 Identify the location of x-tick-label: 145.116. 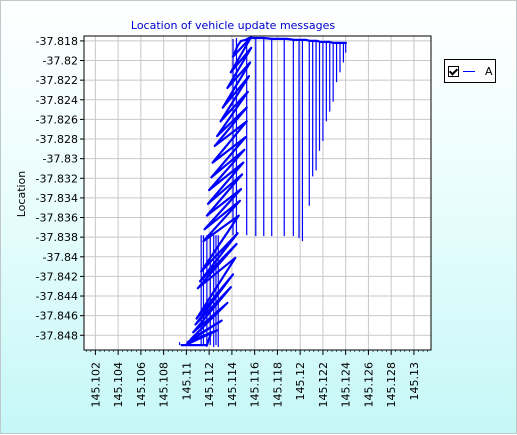
(255, 385).